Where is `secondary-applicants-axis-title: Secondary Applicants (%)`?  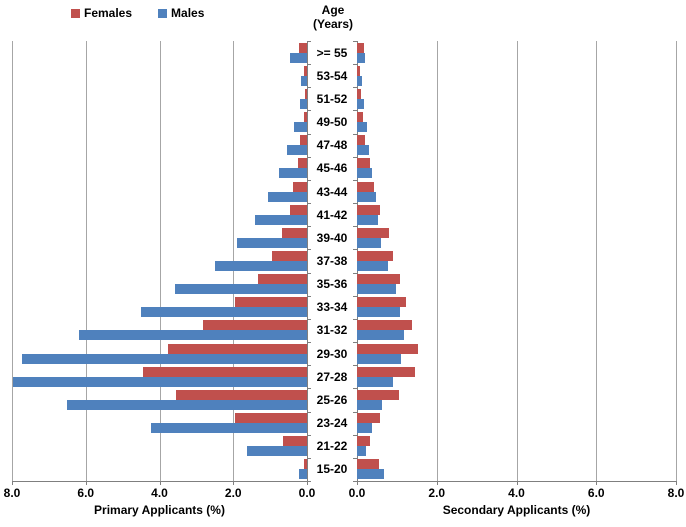 secondary-applicants-axis-title: Secondary Applicants (%) is located at coordinates (516, 510).